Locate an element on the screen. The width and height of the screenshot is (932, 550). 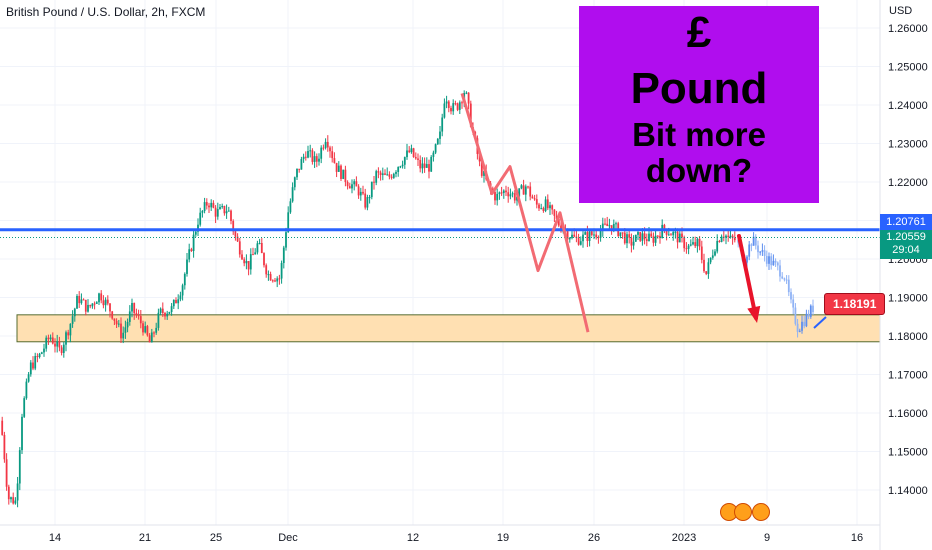
x-tick-label: 25 is located at coordinates (216, 538).